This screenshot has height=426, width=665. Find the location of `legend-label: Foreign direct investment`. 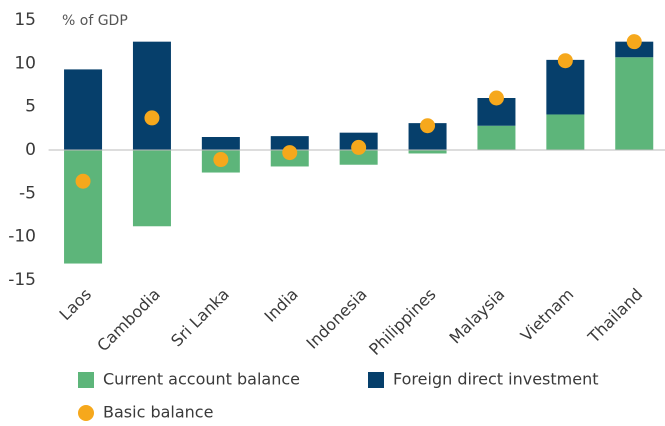

legend-label: Foreign direct investment is located at coordinates (496, 379).